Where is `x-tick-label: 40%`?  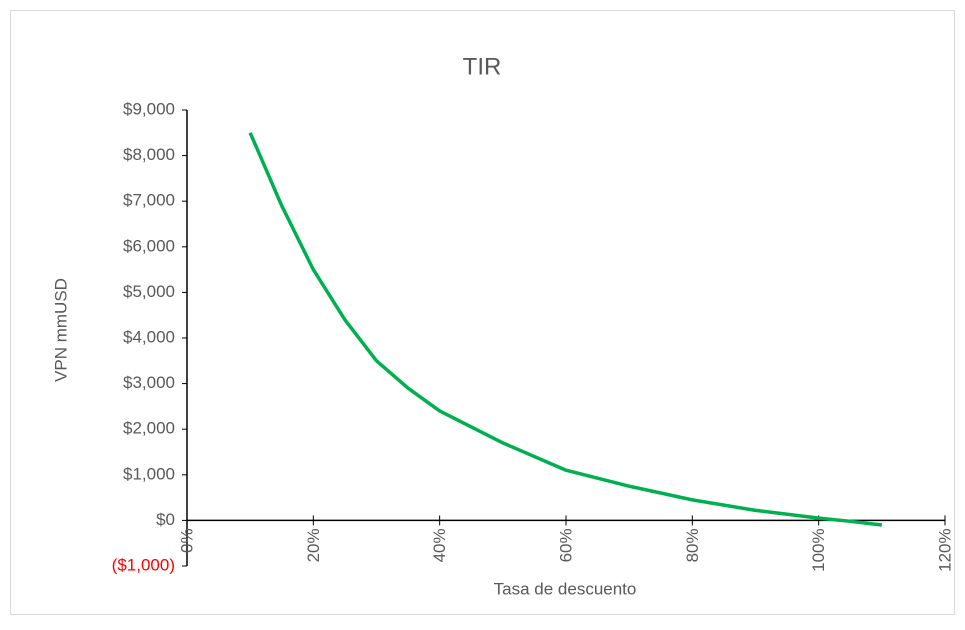
x-tick-label: 40% is located at coordinates (439, 545).